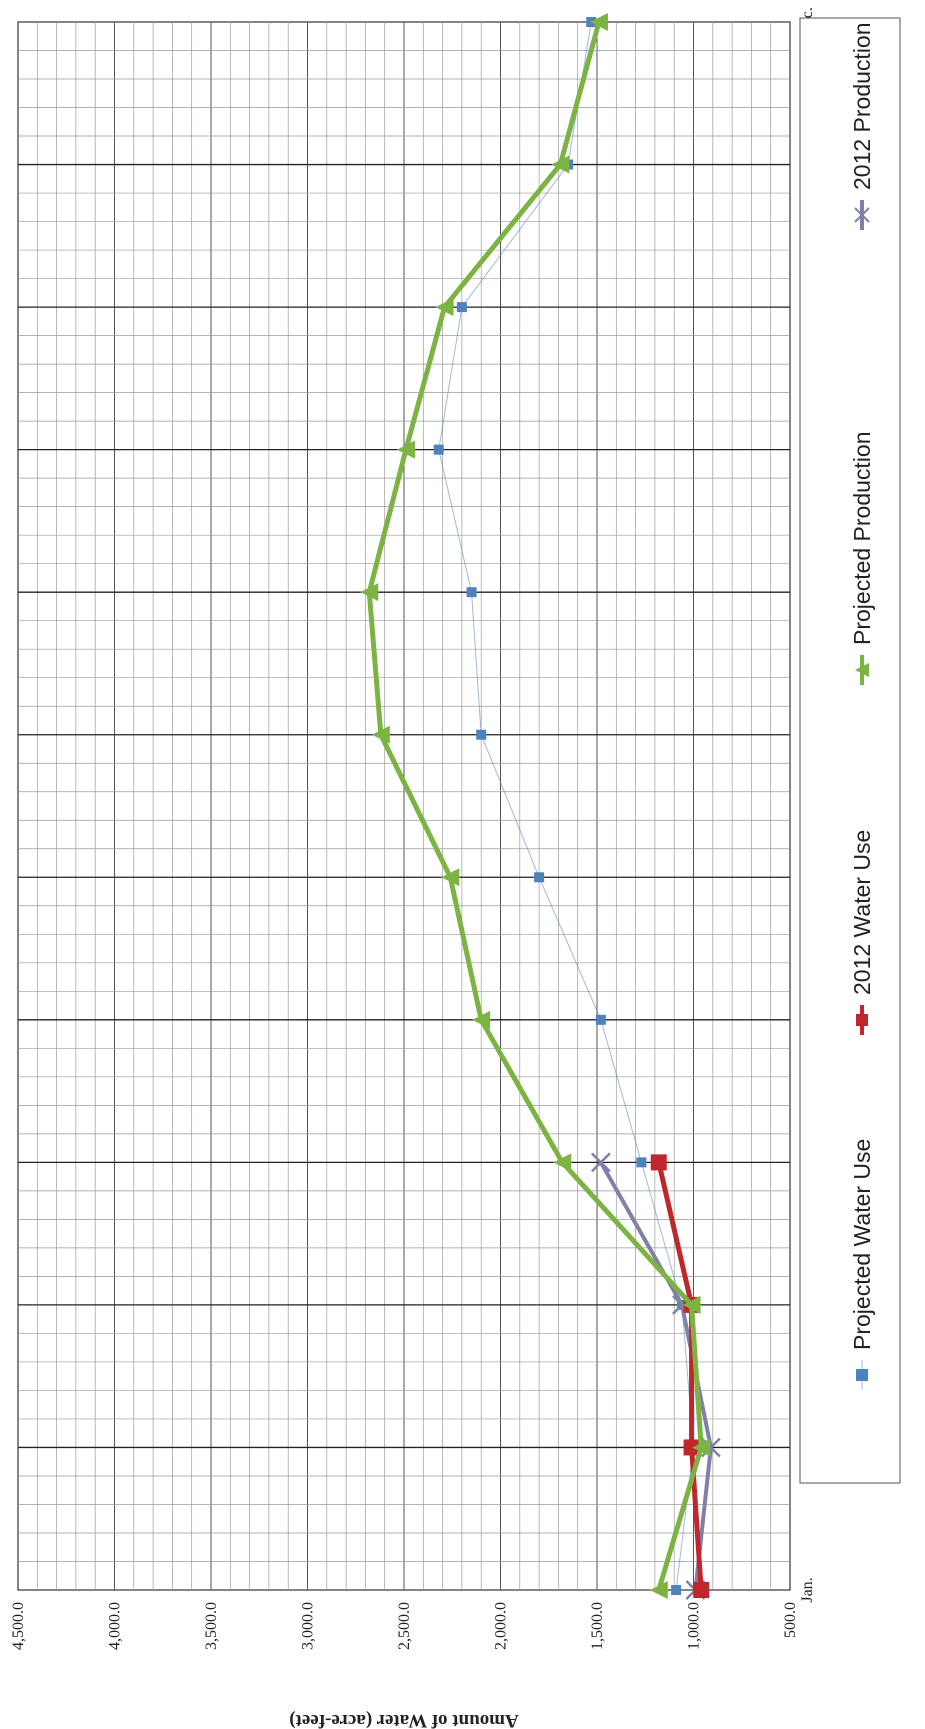  What do you see at coordinates (862, 538) in the screenshot?
I see `legend-label: Projected Production` at bounding box center [862, 538].